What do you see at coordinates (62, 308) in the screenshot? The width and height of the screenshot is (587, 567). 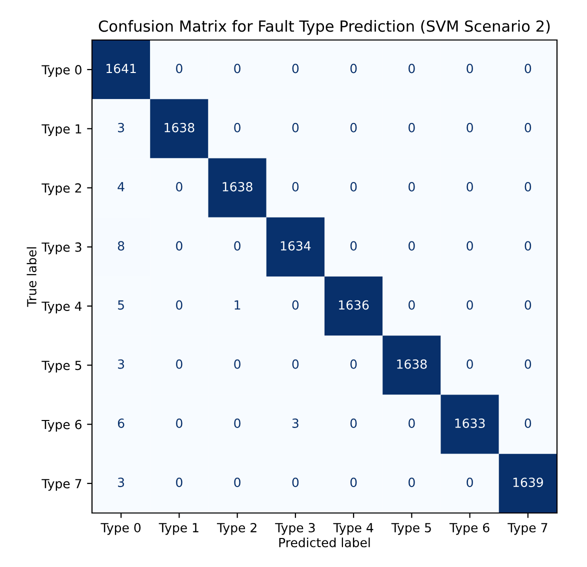 I see `y-tick-label: Type 4` at bounding box center [62, 308].